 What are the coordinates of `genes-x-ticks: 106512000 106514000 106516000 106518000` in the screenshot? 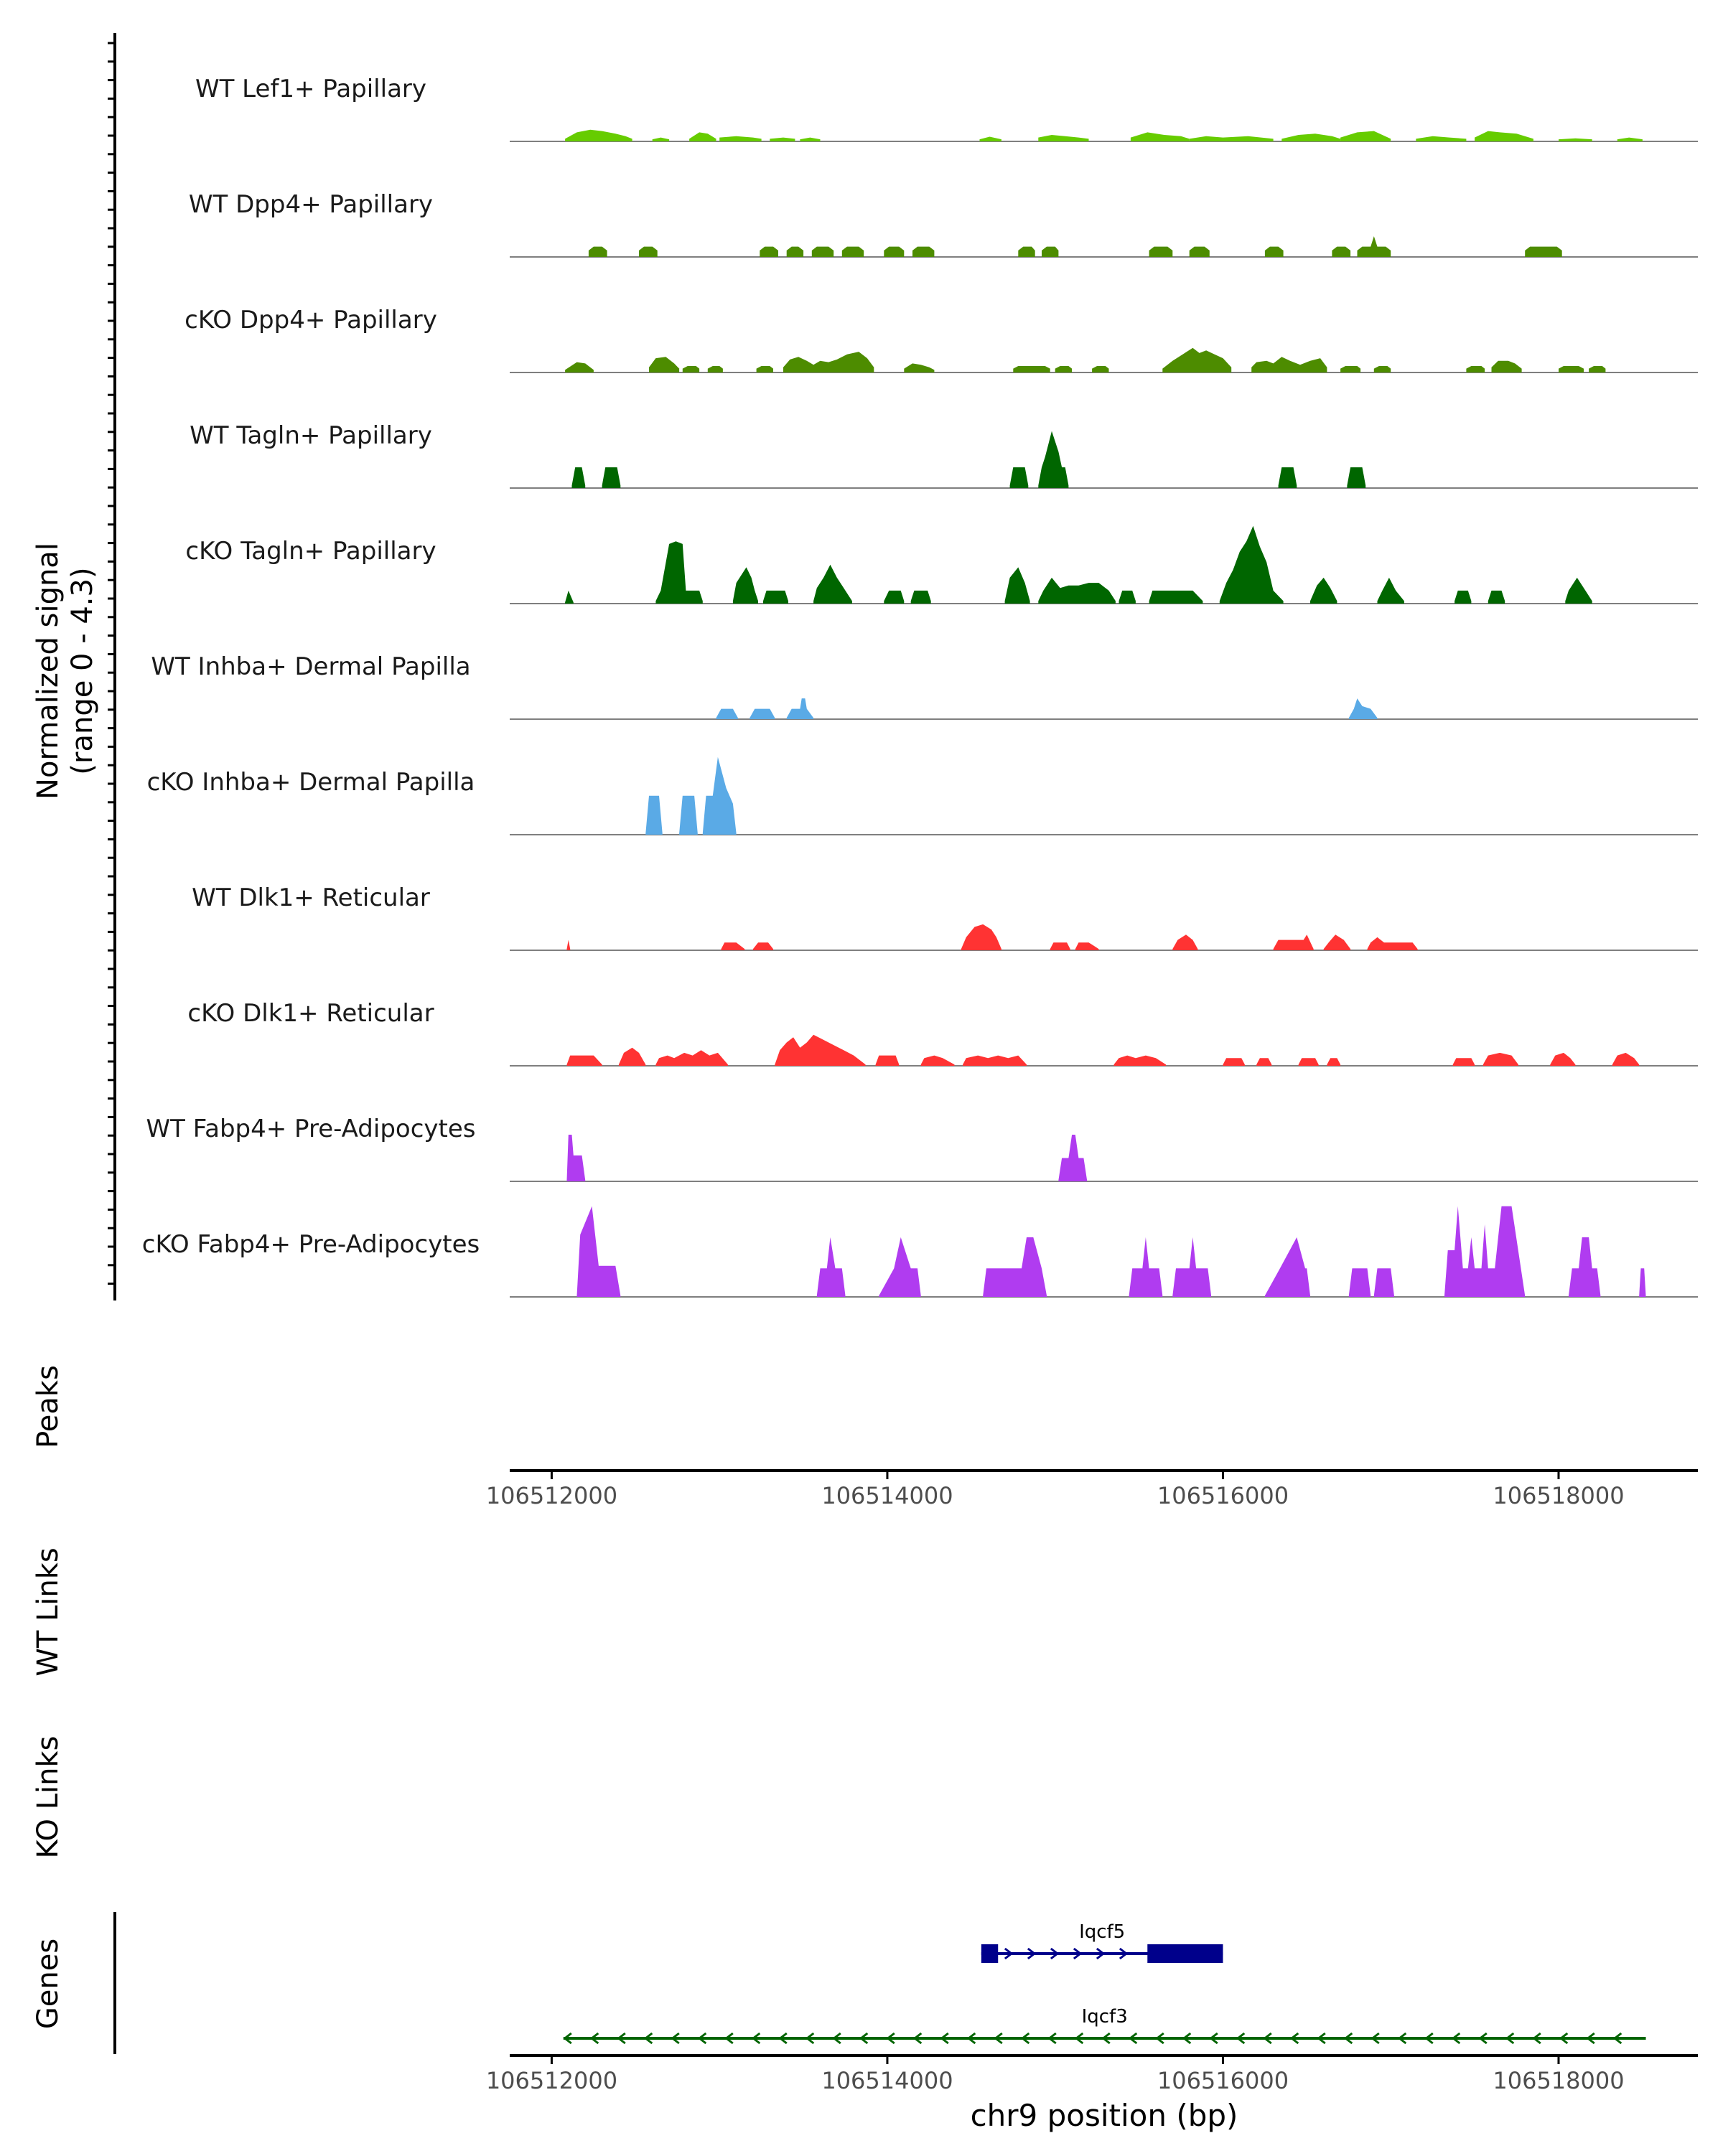 It's located at (1055, 2075).